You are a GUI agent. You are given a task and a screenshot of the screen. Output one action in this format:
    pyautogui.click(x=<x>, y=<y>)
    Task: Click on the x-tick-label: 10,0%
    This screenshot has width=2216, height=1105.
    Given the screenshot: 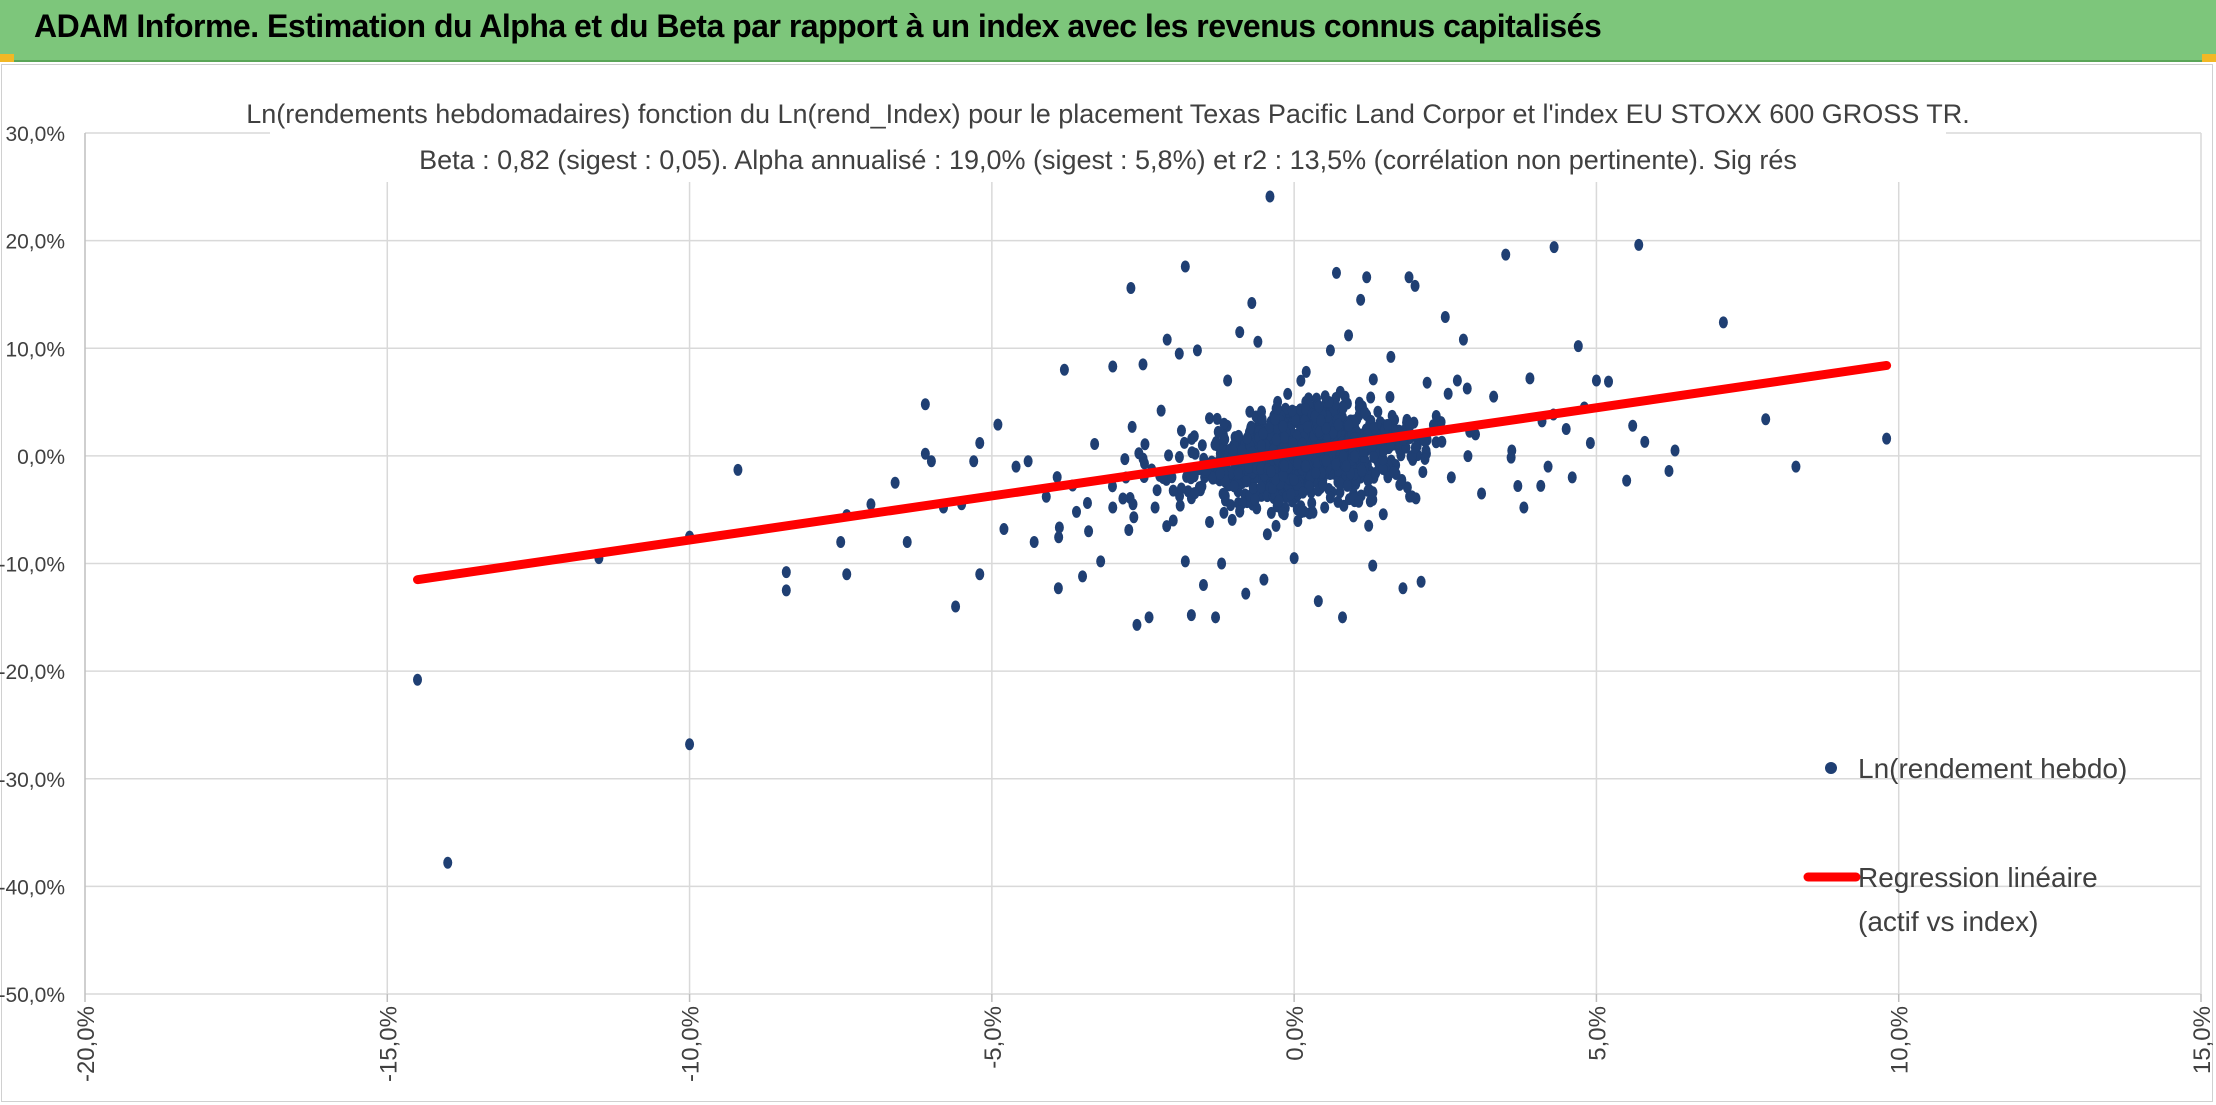 What is the action you would take?
    pyautogui.click(x=1900, y=1040)
    